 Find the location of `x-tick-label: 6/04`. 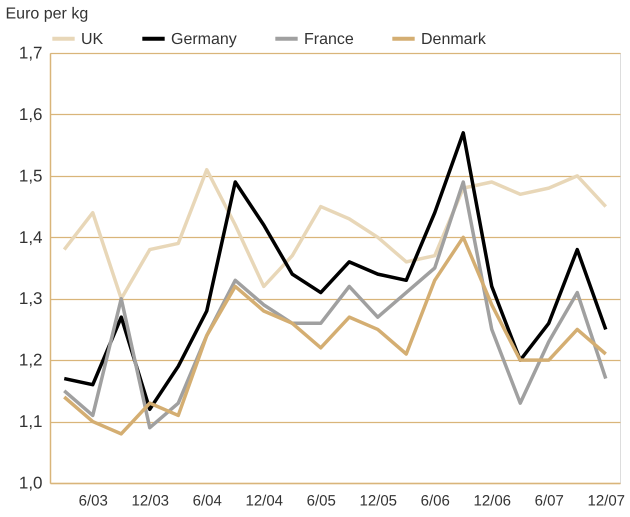

x-tick-label: 6/04 is located at coordinates (207, 501).